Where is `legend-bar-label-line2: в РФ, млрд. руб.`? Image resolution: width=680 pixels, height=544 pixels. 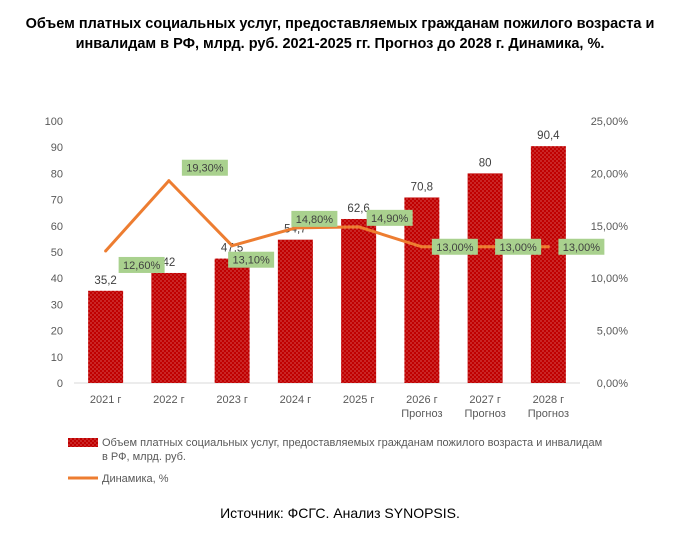
legend-bar-label-line2: в РФ, млрд. руб. is located at coordinates (144, 457).